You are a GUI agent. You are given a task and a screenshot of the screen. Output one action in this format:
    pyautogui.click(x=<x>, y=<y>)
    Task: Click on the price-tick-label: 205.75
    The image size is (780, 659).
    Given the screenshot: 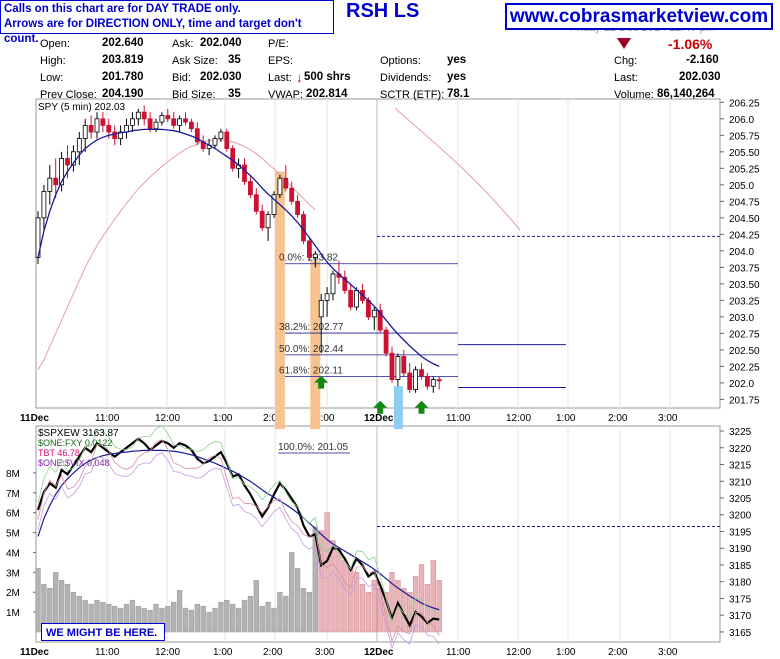 What is the action you would take?
    pyautogui.click(x=744, y=136)
    